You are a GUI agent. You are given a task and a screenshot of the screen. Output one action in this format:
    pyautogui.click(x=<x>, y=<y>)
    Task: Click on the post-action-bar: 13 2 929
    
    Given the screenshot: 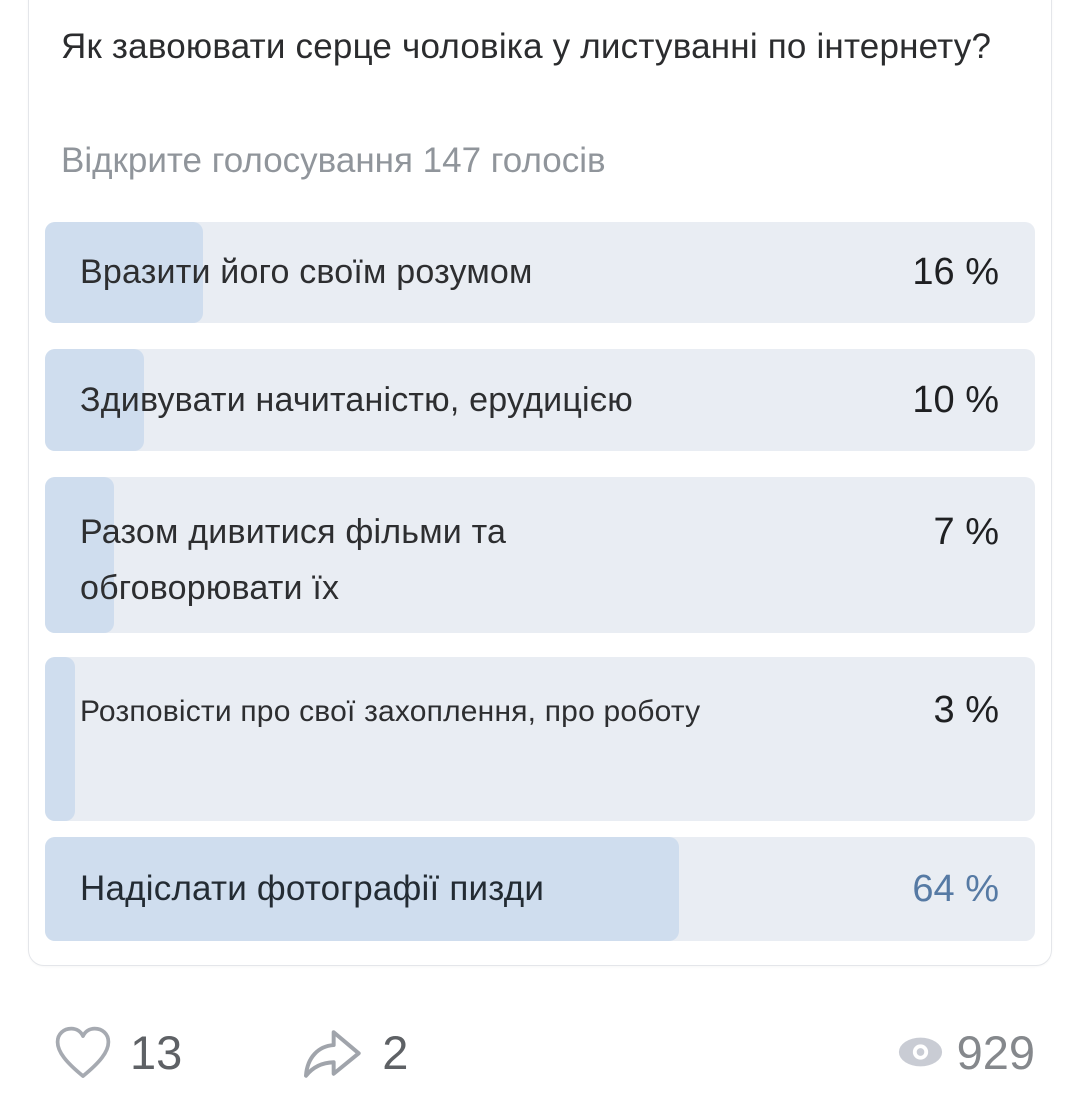 What is the action you would take?
    pyautogui.click(x=540, y=1052)
    